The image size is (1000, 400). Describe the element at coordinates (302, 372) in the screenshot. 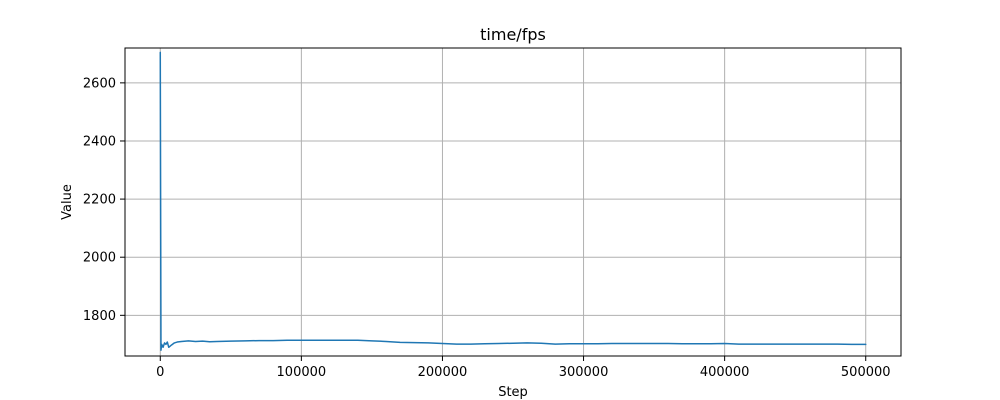

I see `x-tick-label: 100000` at that location.